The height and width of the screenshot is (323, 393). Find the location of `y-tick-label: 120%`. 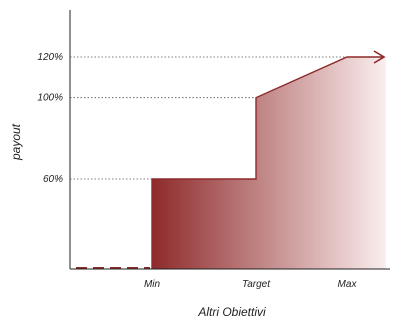

y-tick-label: 120% is located at coordinates (50, 57).